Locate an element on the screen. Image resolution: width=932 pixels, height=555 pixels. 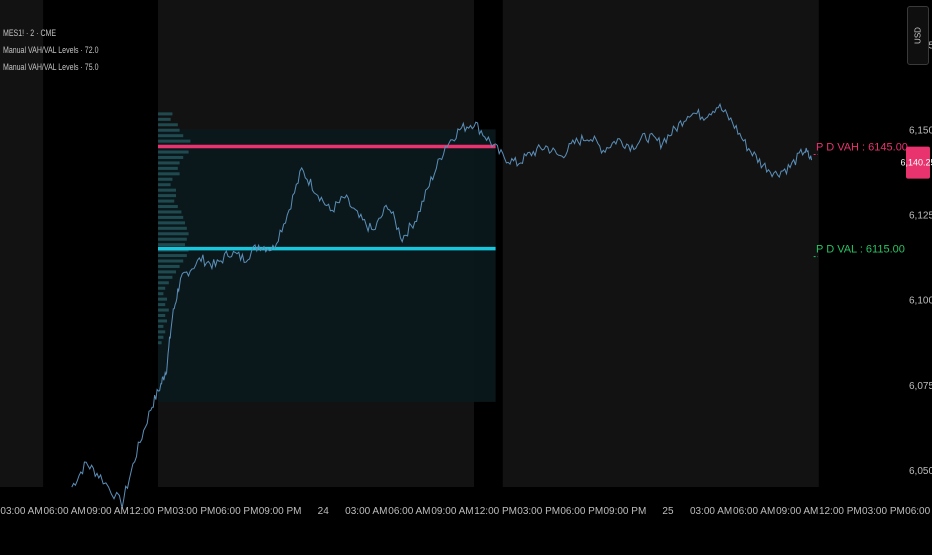
y-tick-label: 6,075.00 is located at coordinates (920, 386).